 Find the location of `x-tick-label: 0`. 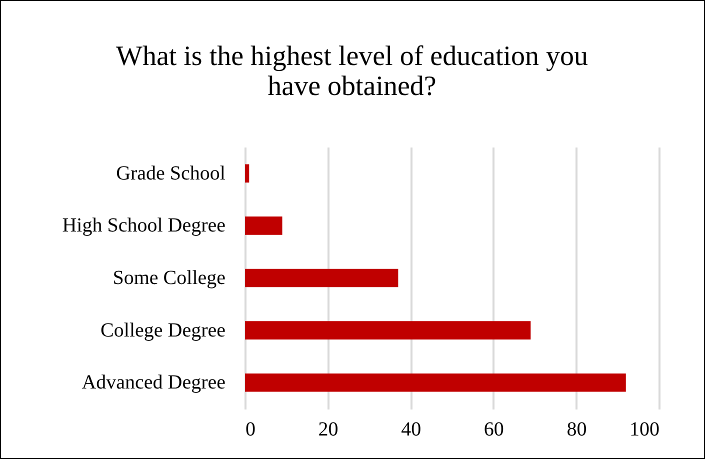

x-tick-label: 0 is located at coordinates (251, 429).